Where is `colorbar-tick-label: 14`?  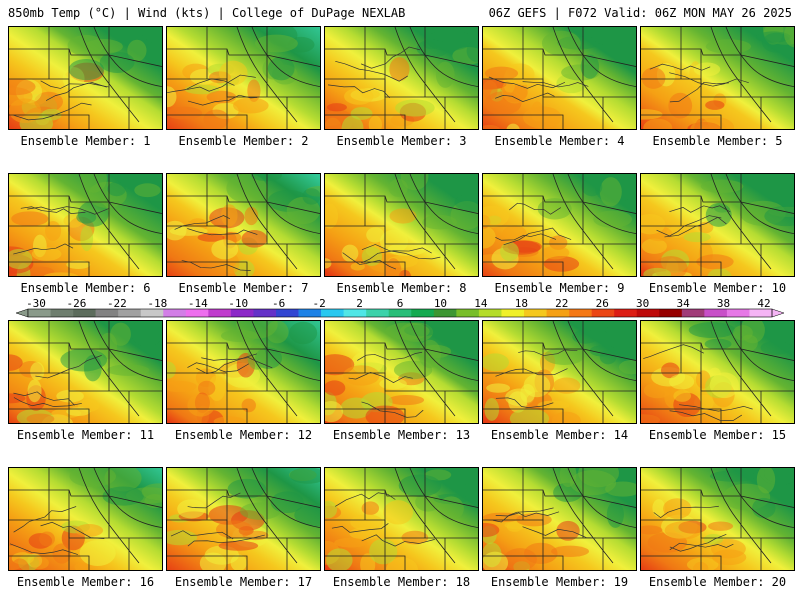
colorbar-tick-label: 14 is located at coordinates (481, 303).